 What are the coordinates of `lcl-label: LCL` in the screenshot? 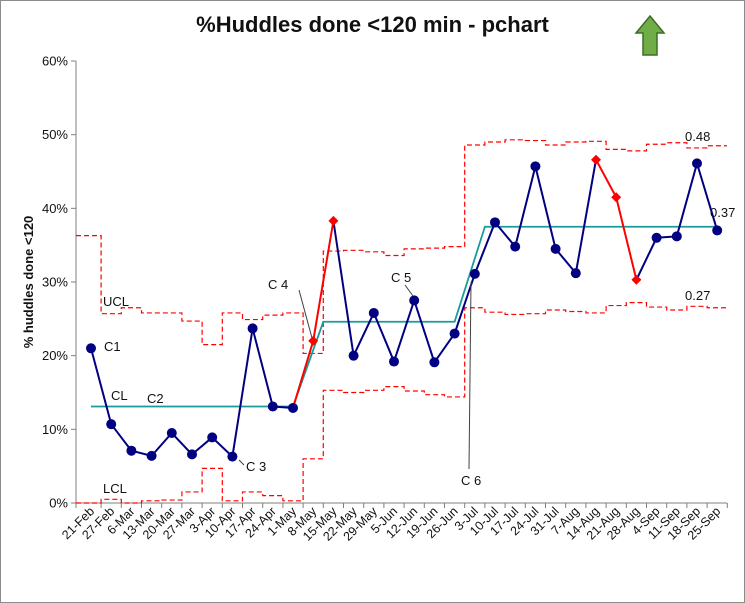 It's located at (115, 488).